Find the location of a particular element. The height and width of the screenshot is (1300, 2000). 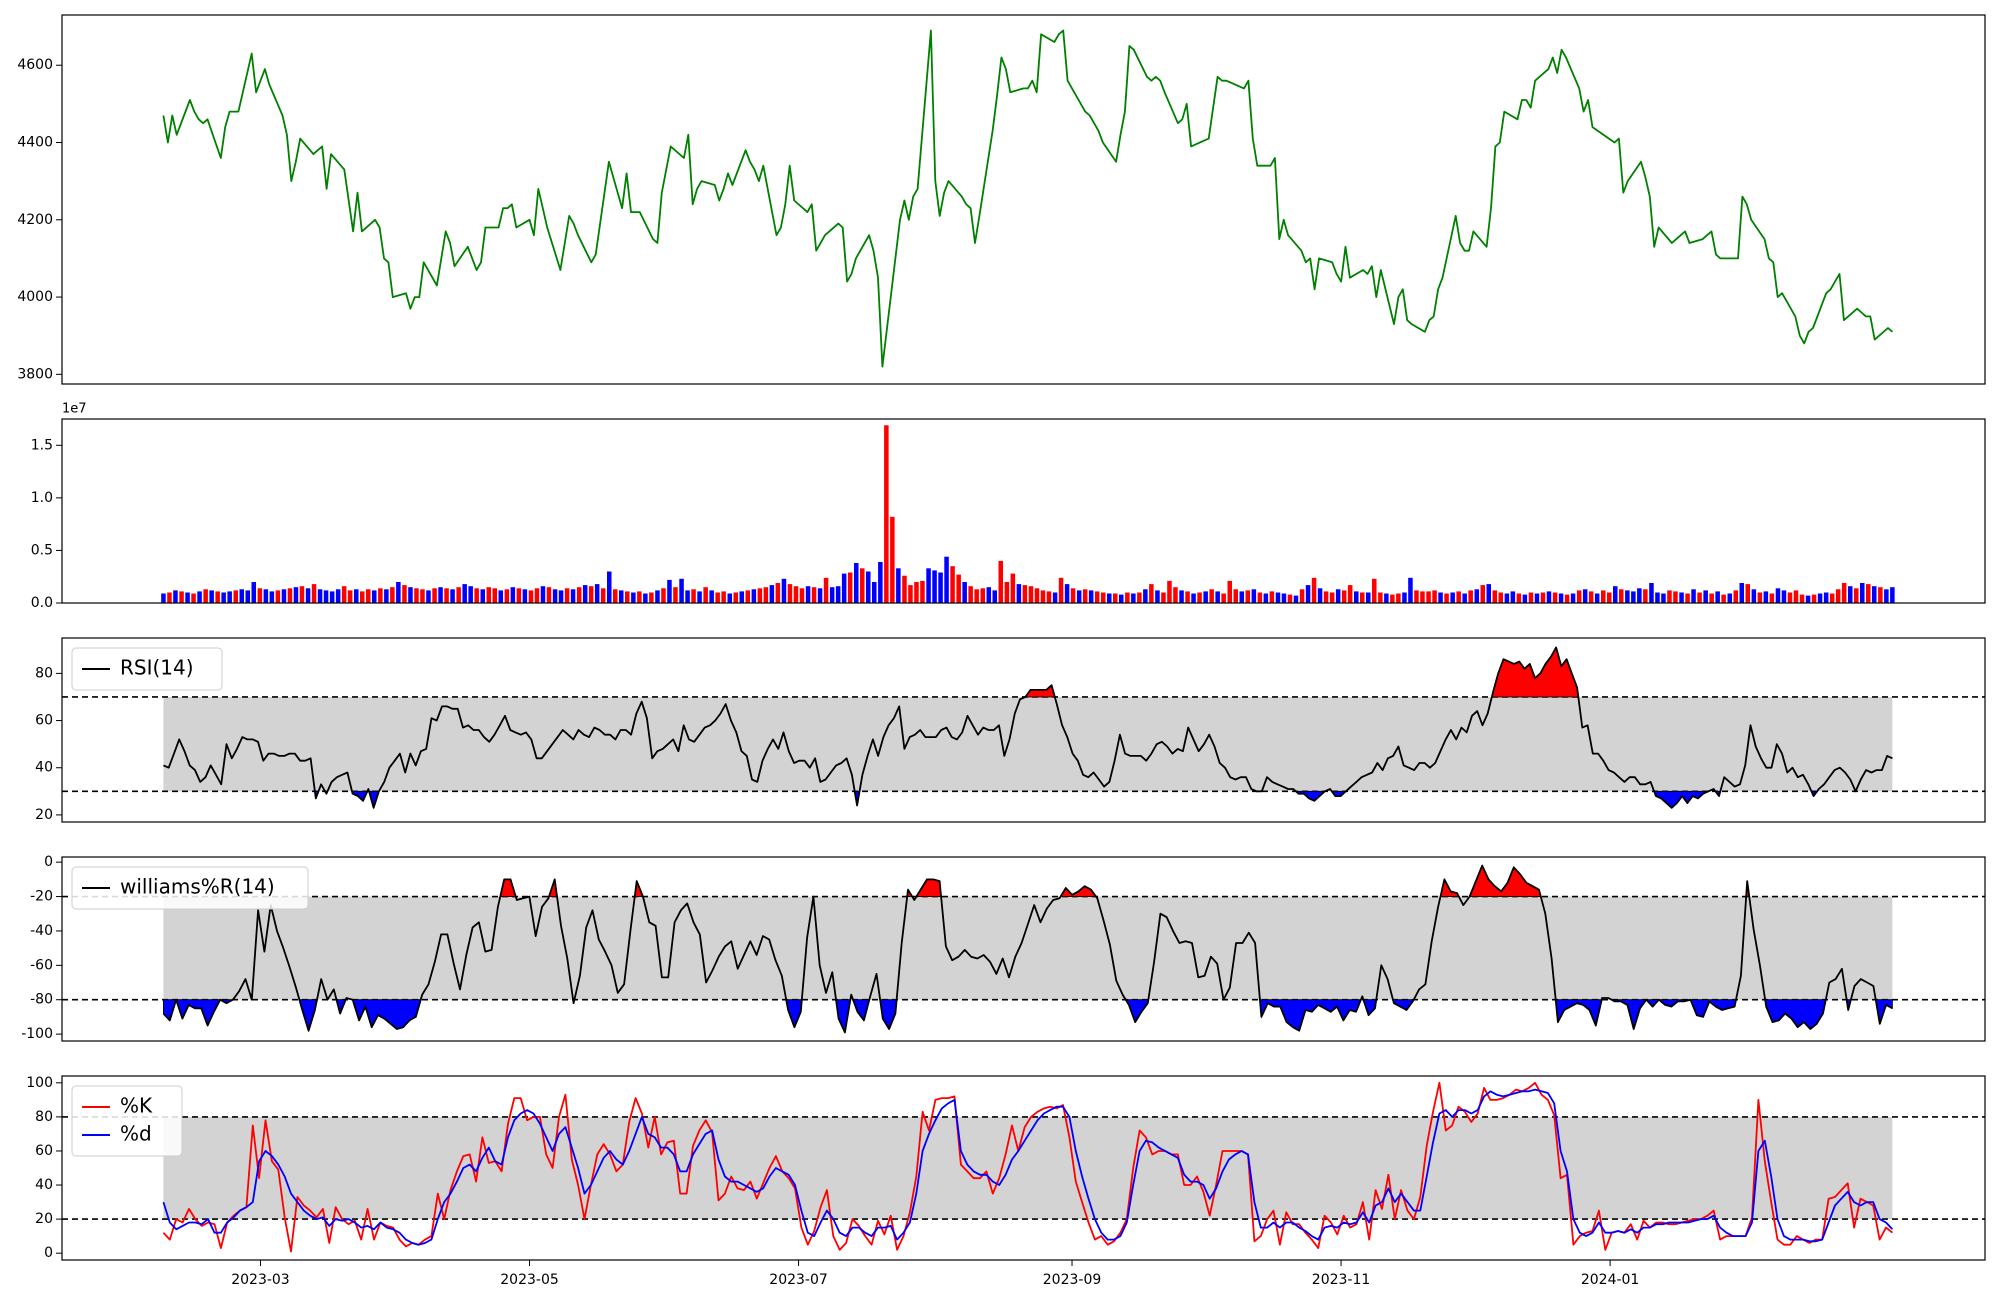

y-tick-label: 80 is located at coordinates (44, 673).